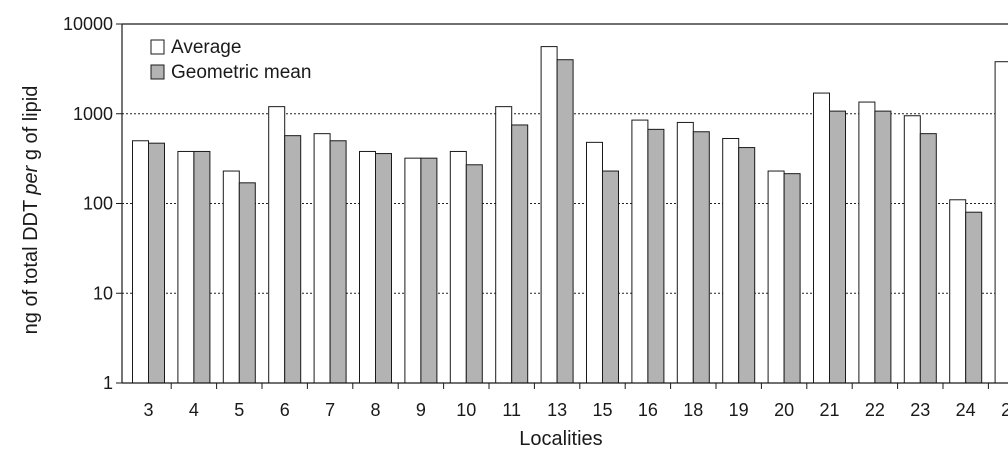 This screenshot has width=1008, height=458. Describe the element at coordinates (108, 383) in the screenshot. I see `y-tick-label: 1` at that location.